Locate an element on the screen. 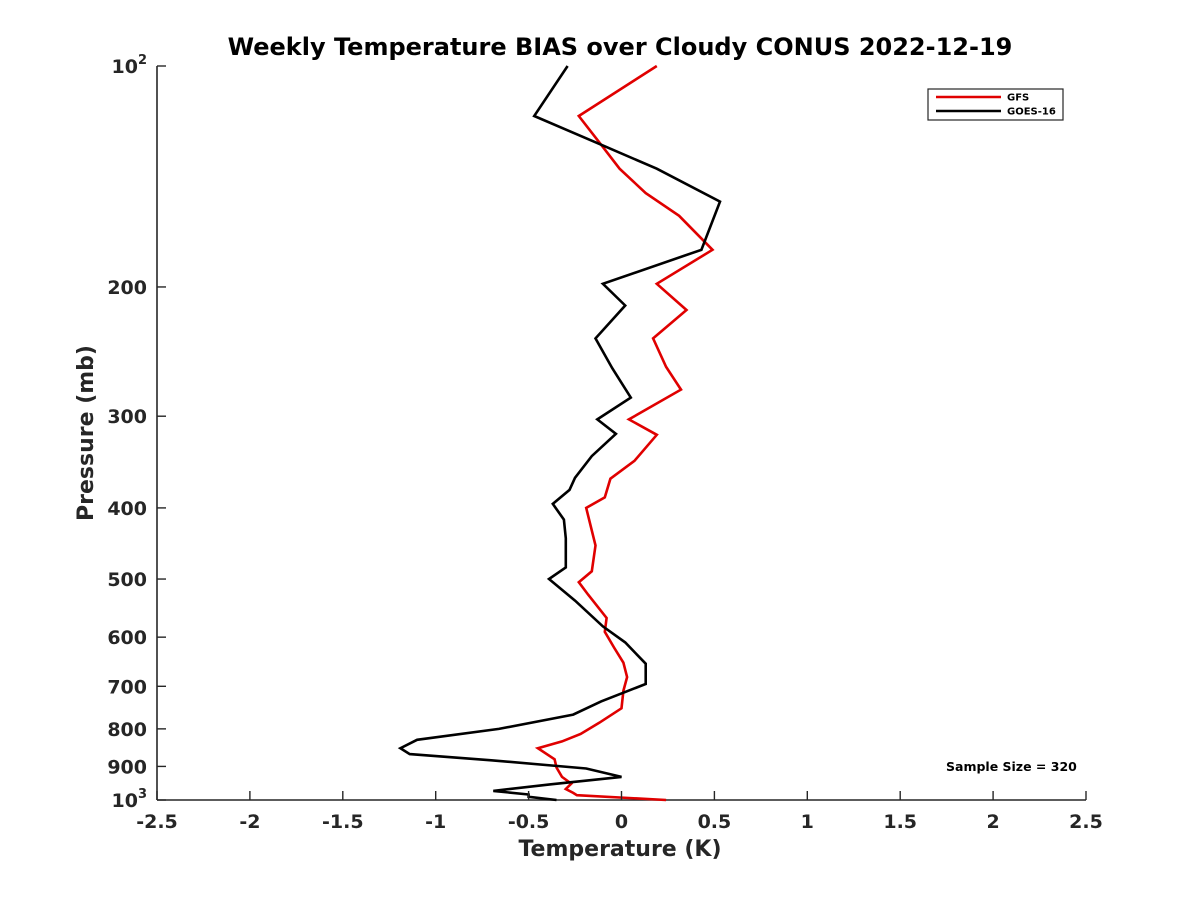 The width and height of the screenshot is (1200, 900). y-axis-ticks: 10² 200 300 400 500 600 700 800 900 10³ is located at coordinates (136, 432).